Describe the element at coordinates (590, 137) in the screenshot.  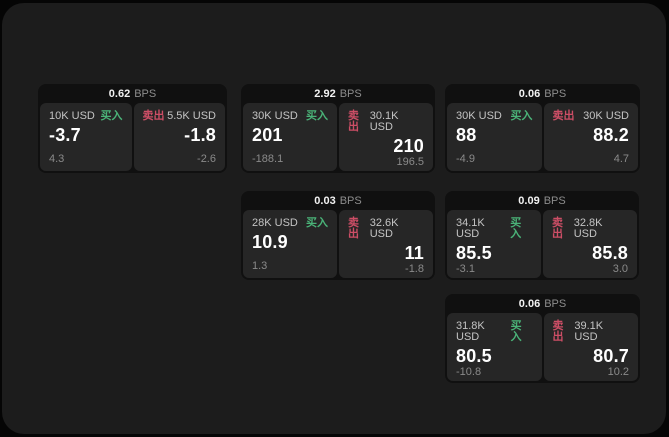
I see `sell-cell: 卖出 30K USD 88.2 4.7` at that location.